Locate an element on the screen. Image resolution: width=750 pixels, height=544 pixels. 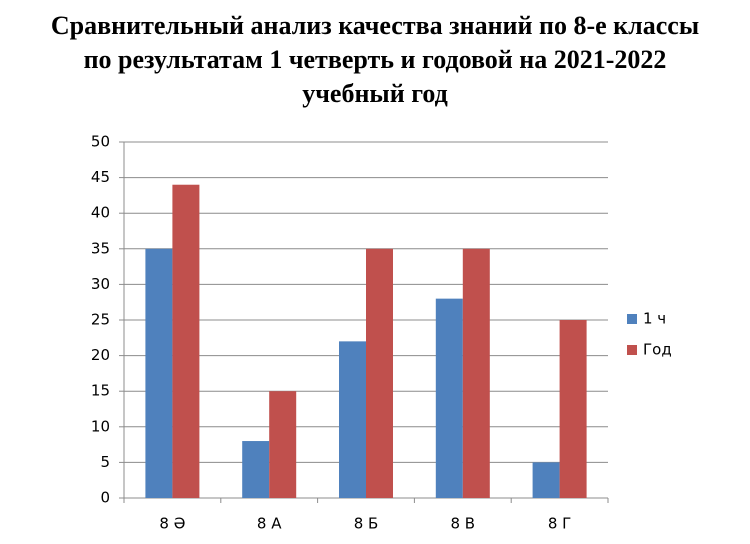
x-tick-label: 8 А is located at coordinates (269, 524).